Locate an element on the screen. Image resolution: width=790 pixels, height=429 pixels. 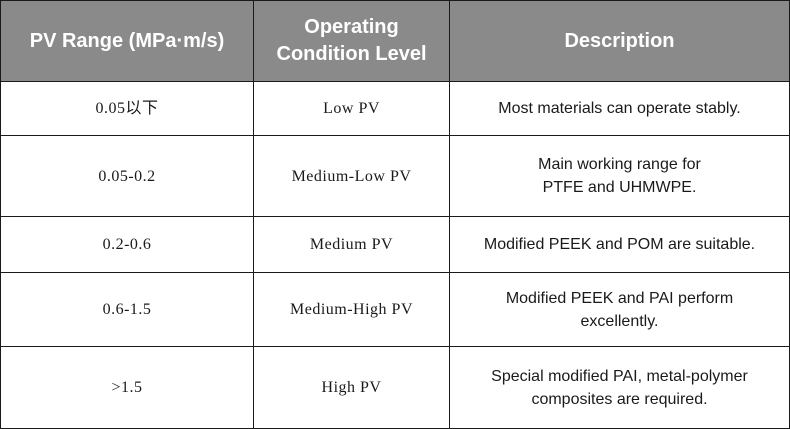
cell-pv-range: 0.2-0.6 is located at coordinates (127, 244).